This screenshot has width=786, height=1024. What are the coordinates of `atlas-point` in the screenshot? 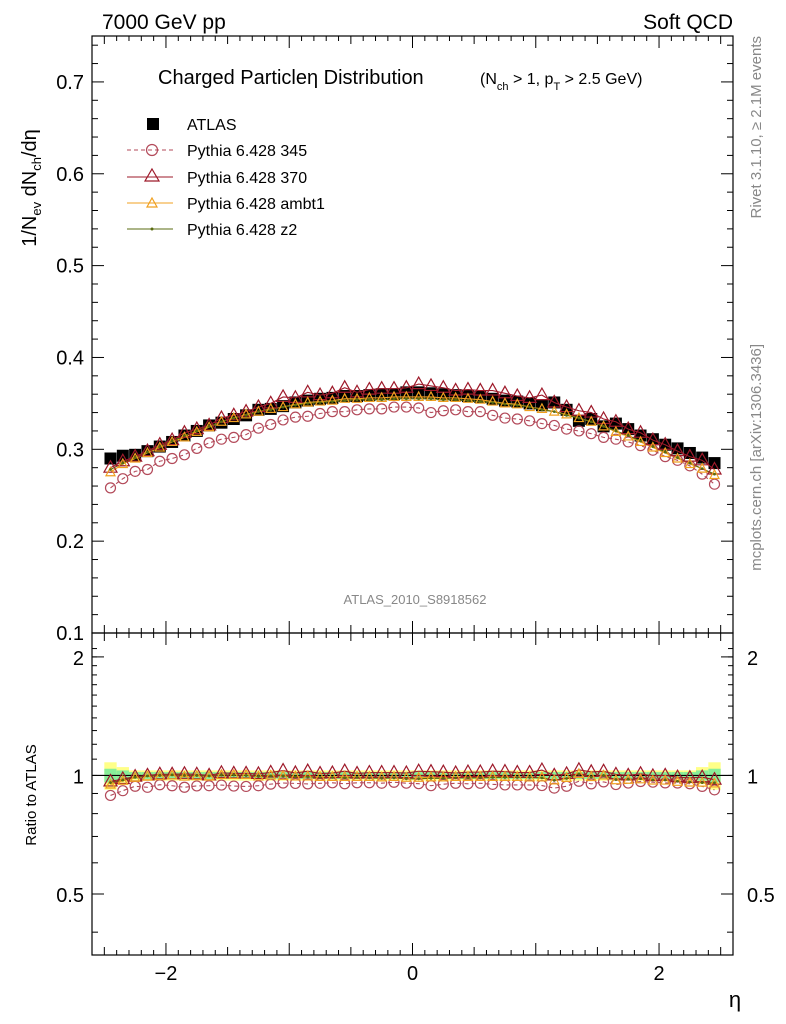 It's located at (640, 435).